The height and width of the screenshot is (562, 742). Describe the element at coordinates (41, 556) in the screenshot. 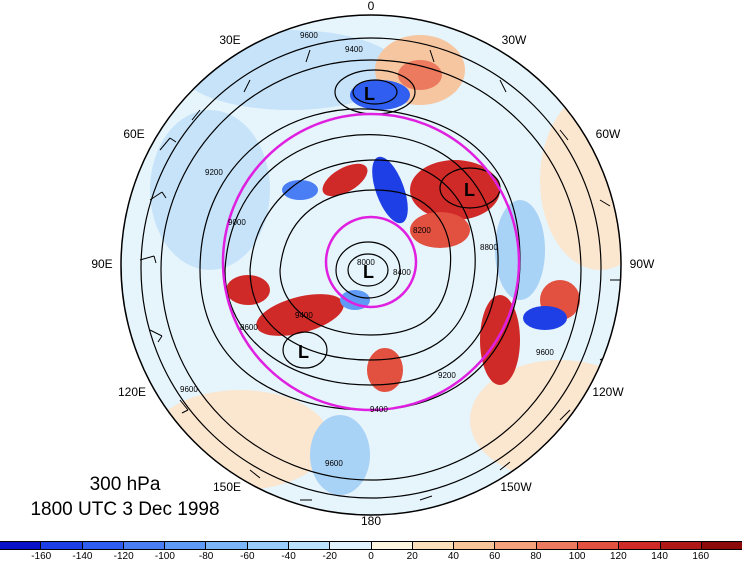

I see `colorbar-tick-label: -160` at that location.